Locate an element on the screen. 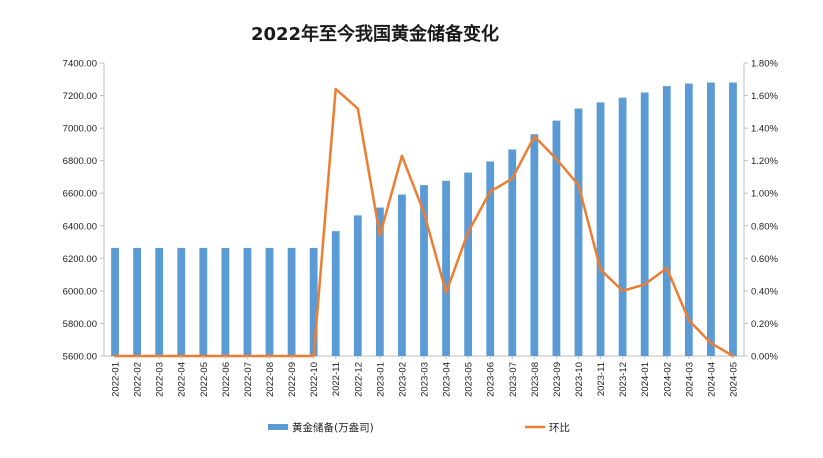 This screenshot has width=823, height=458. x-tick-label: 2024-05 is located at coordinates (733, 379).